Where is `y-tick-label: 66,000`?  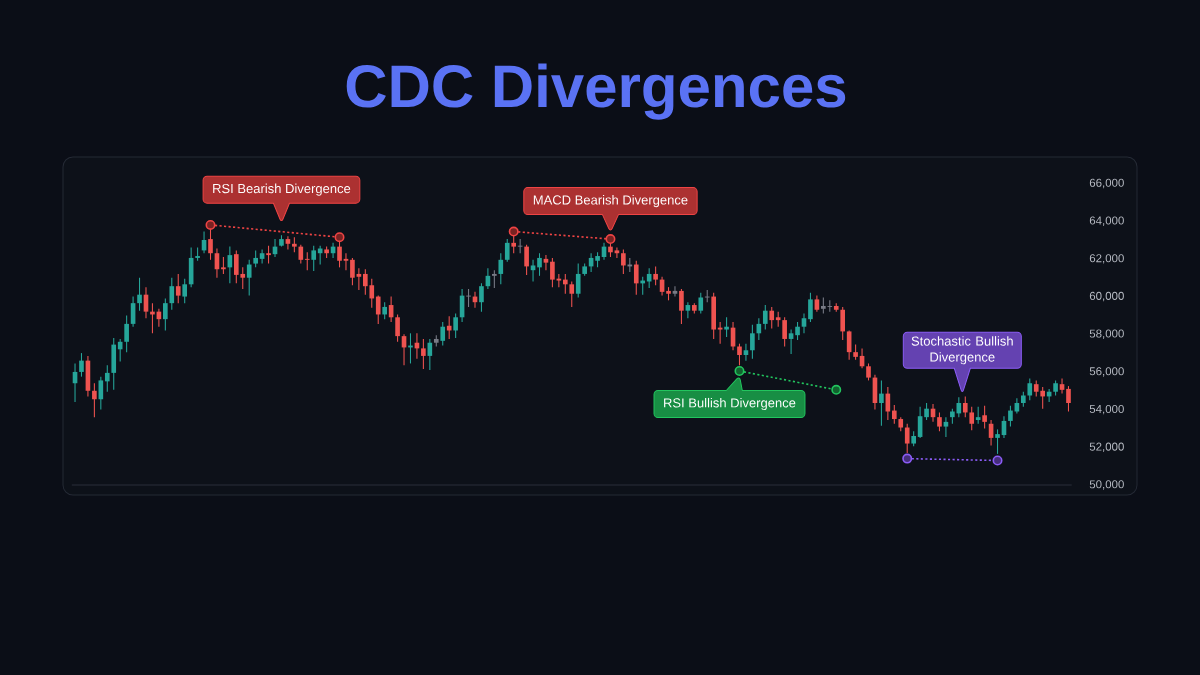 y-tick-label: 66,000 is located at coordinates (1106, 183).